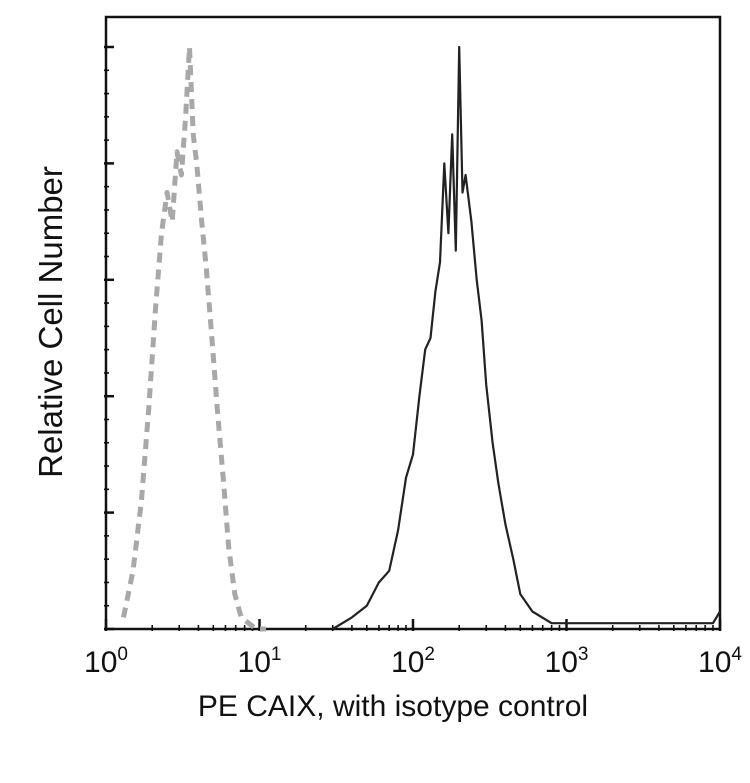  Describe the element at coordinates (50, 322) in the screenshot. I see `y-axis-label: Relative Cell Number` at that location.